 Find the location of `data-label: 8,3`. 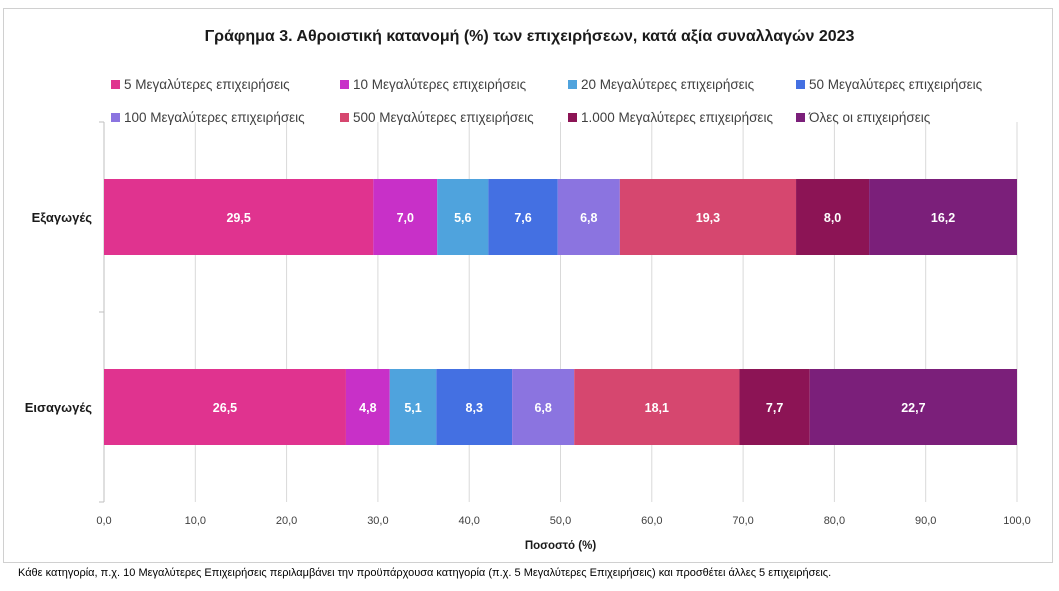

data-label: 8,3 is located at coordinates (474, 408).